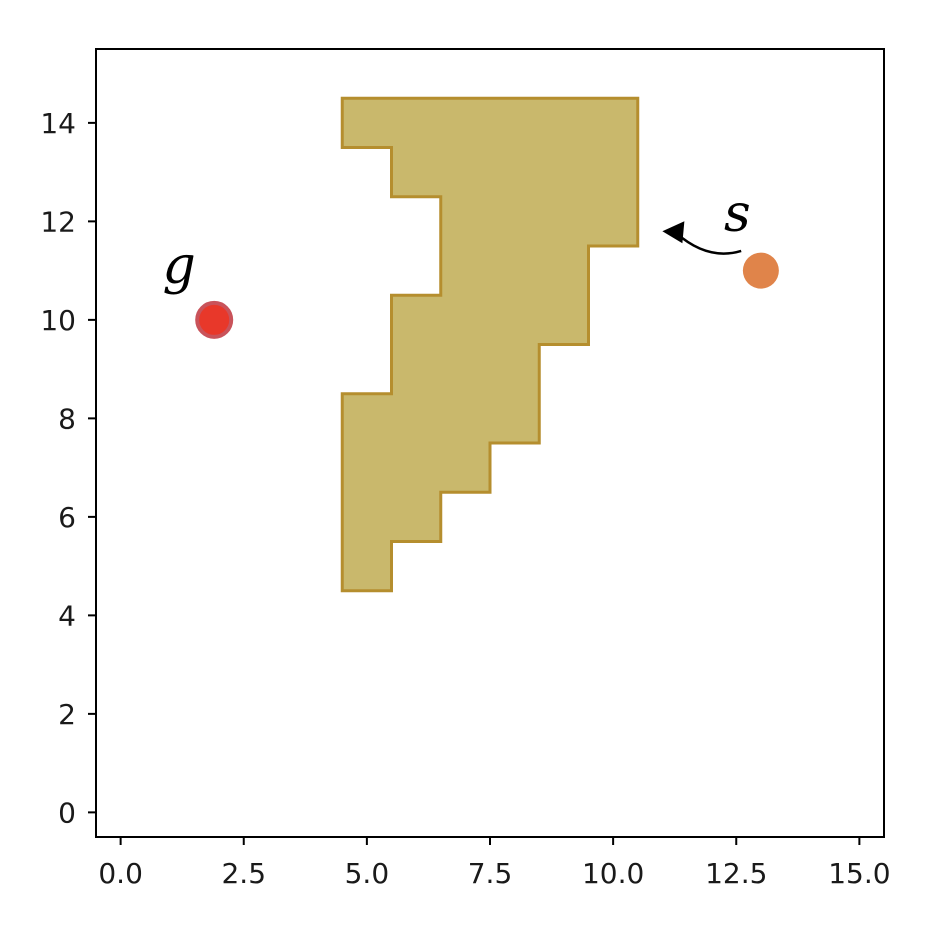 This screenshot has height=942, width=942. I want to click on x-tick-label: 5.0, so click(367, 873).